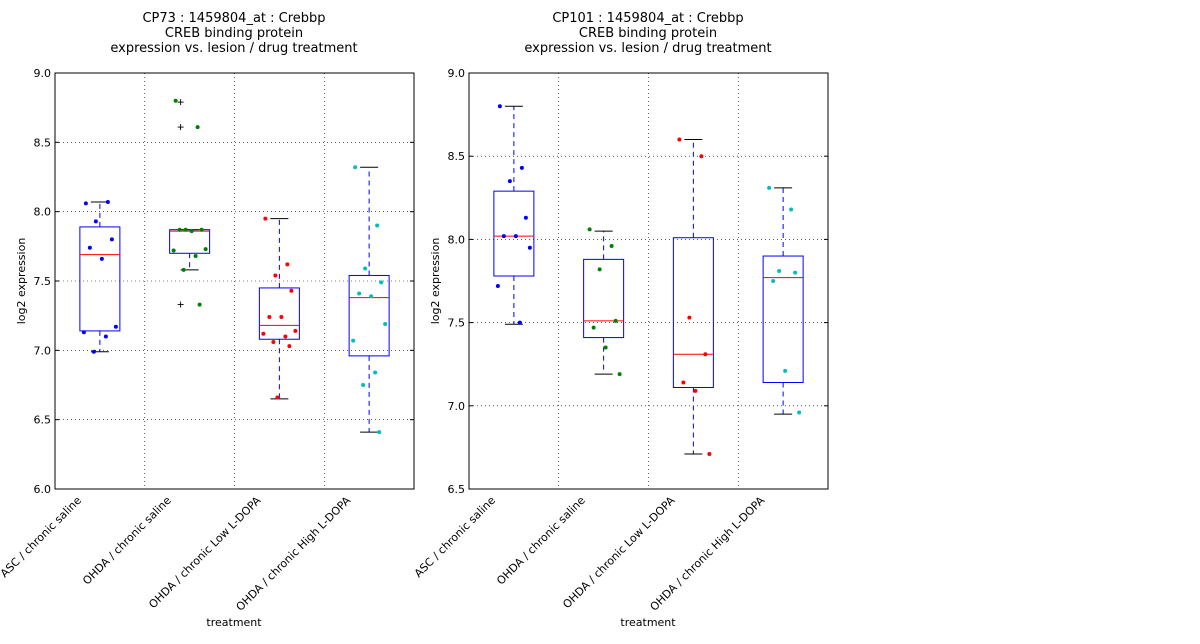 The height and width of the screenshot is (644, 1200). What do you see at coordinates (647, 18) in the screenshot?
I see `chart-title-line-1: CP101 : 1459804_at : Crebbp` at bounding box center [647, 18].